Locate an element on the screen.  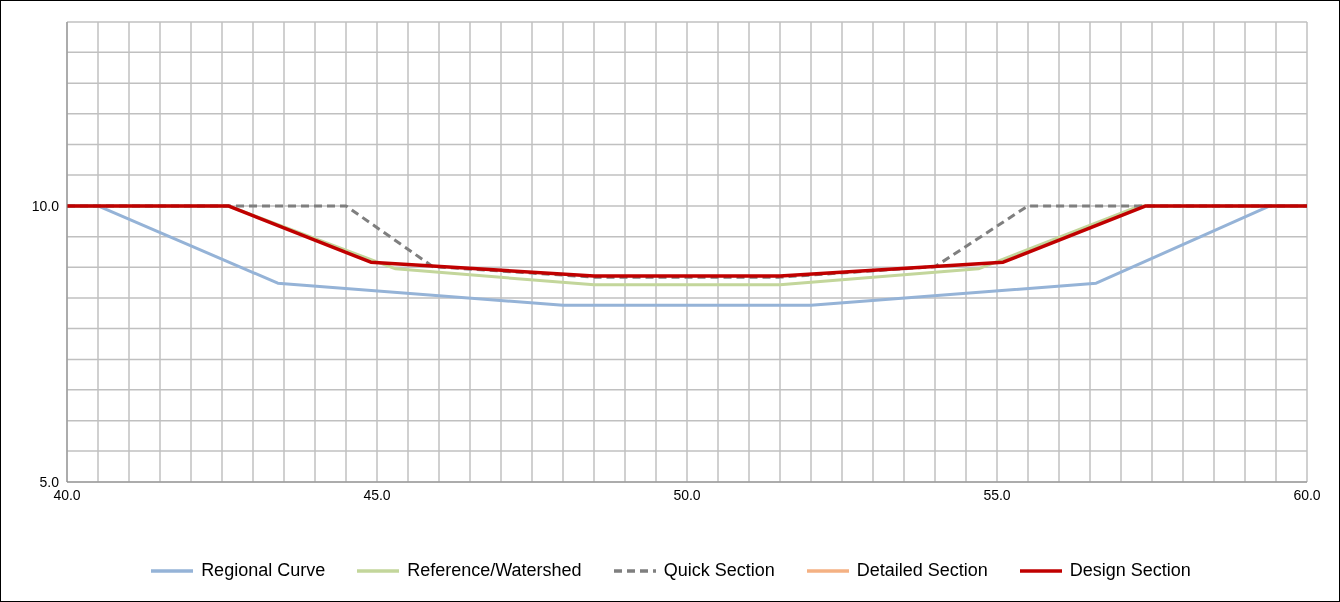
legend-label: Quick Section is located at coordinates (719, 570).